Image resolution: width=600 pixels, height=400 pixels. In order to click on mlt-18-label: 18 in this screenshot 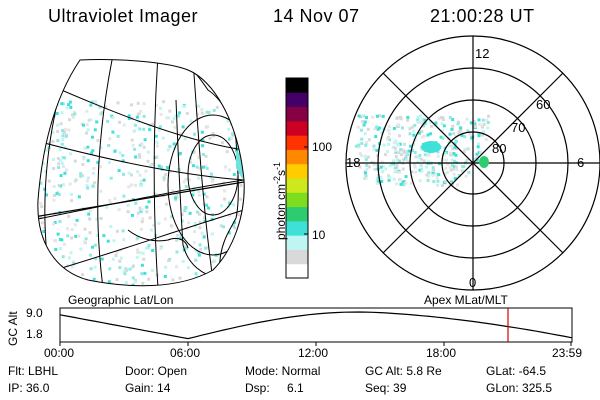, I will do `click(353, 162)`.